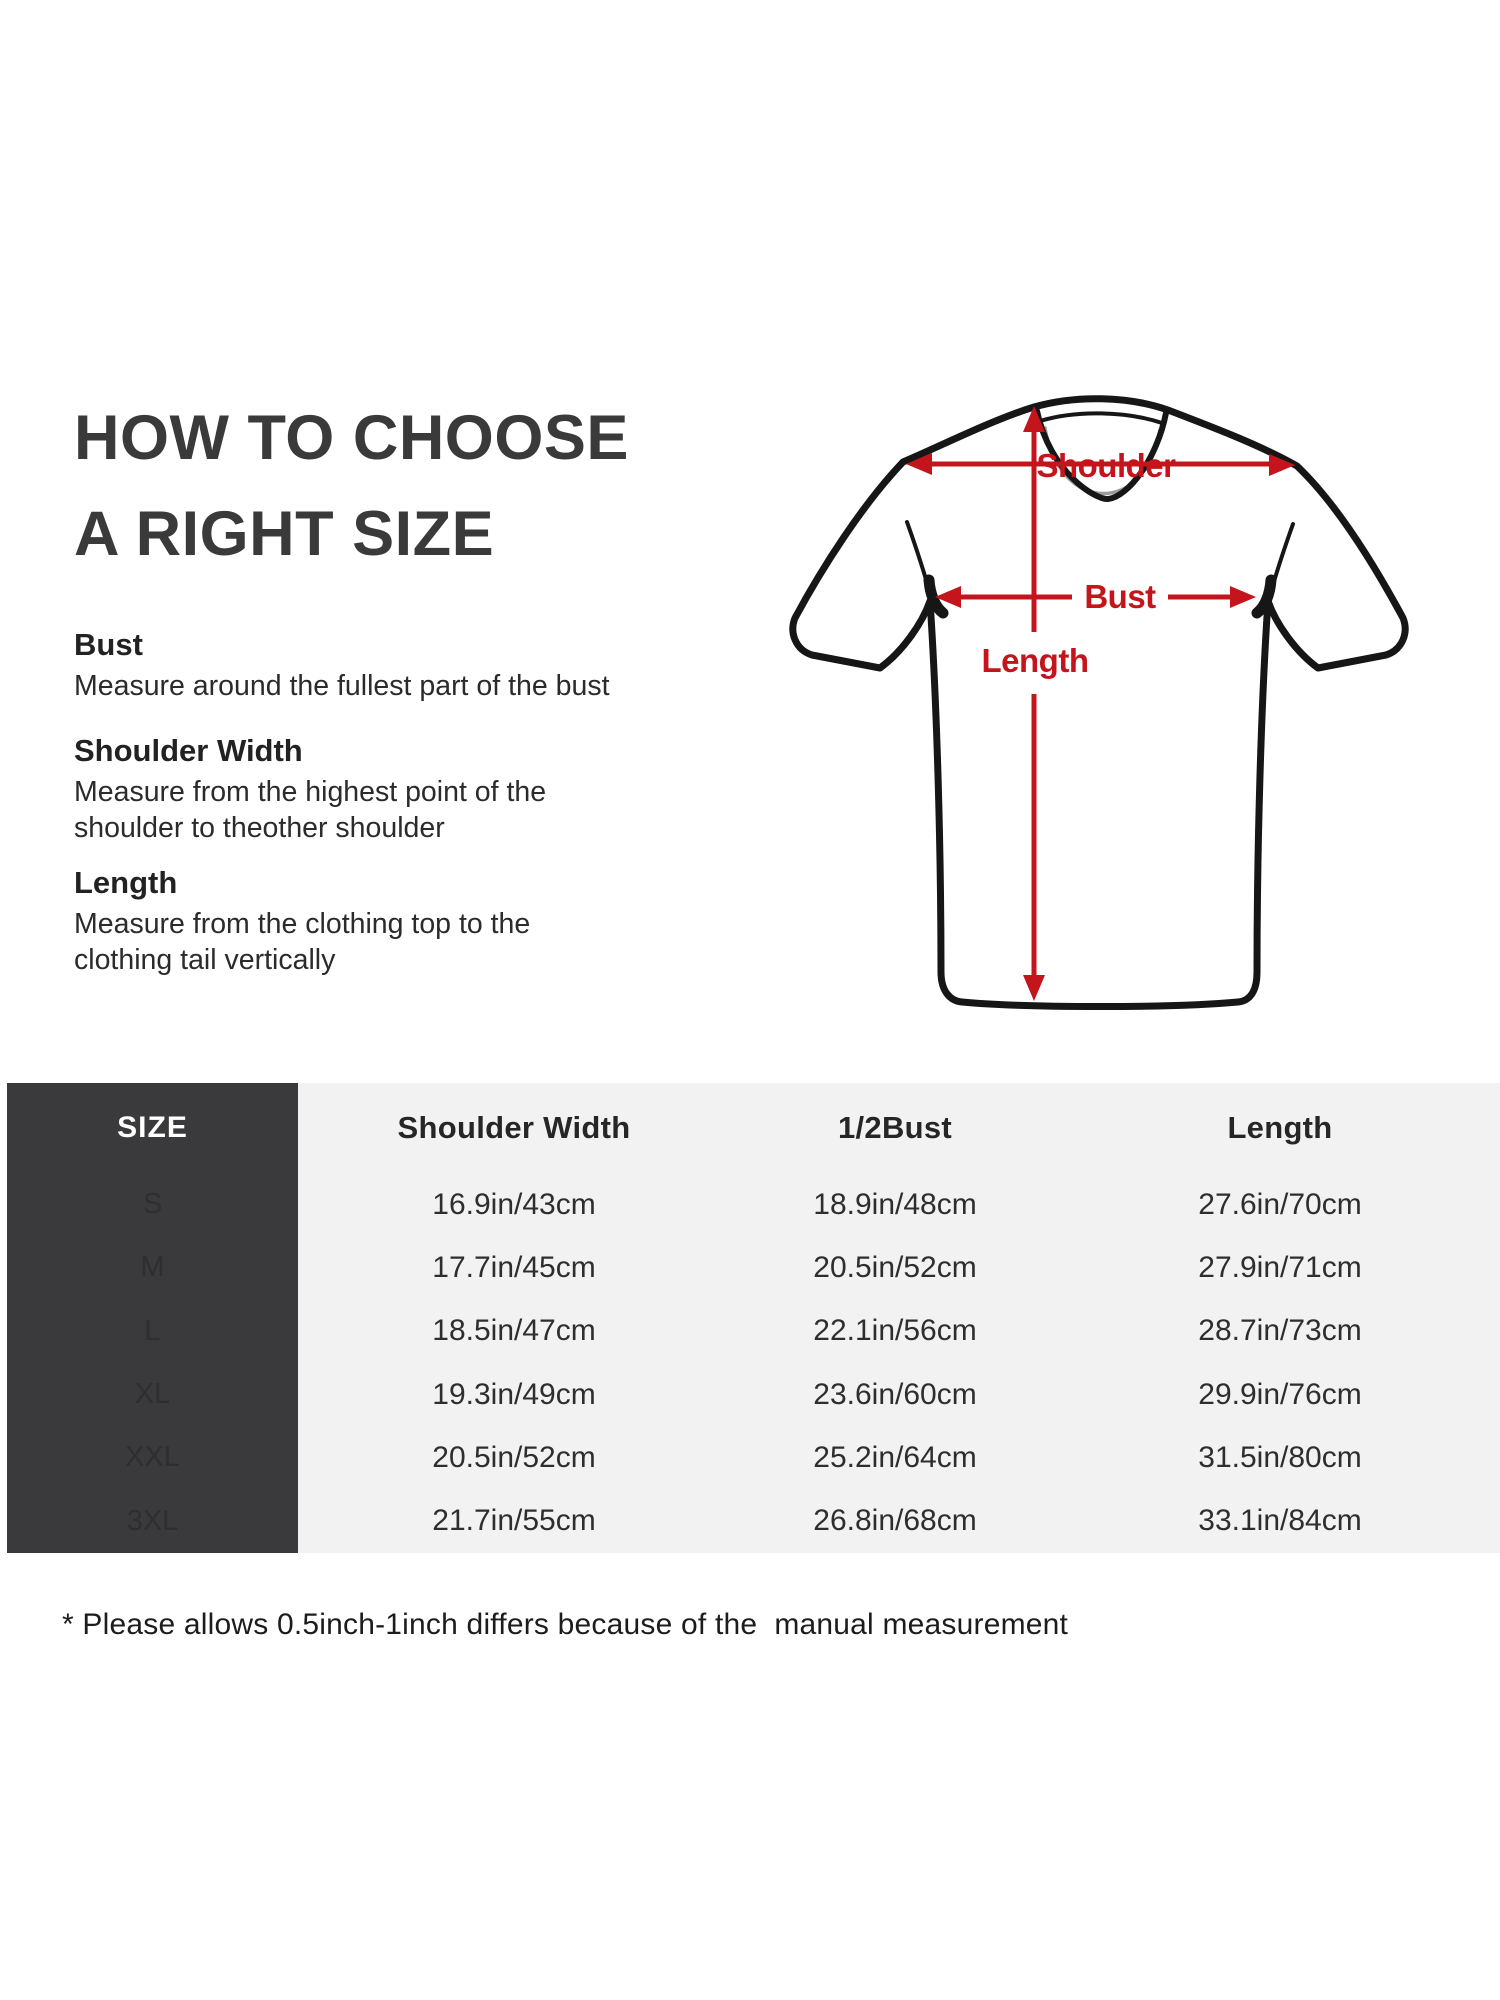 The width and height of the screenshot is (1500, 2000). What do you see at coordinates (152, 1394) in the screenshot?
I see `row-xl-size: XL` at bounding box center [152, 1394].